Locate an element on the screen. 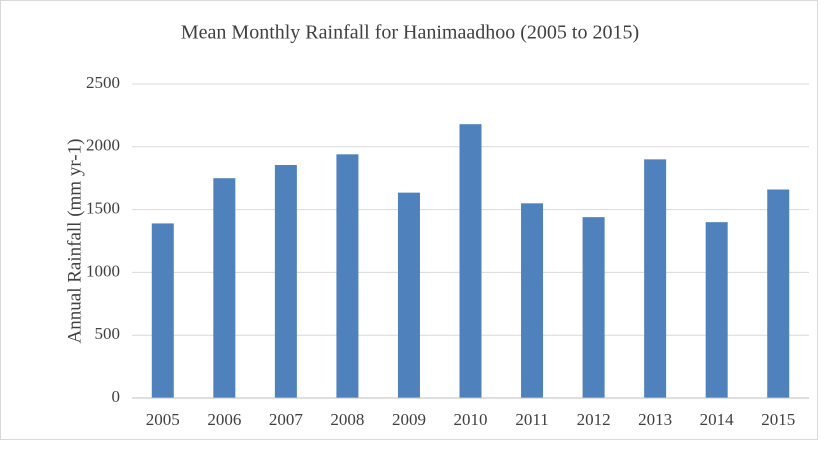 The width and height of the screenshot is (828, 450). y-tick-label: 1500 is located at coordinates (103, 208).